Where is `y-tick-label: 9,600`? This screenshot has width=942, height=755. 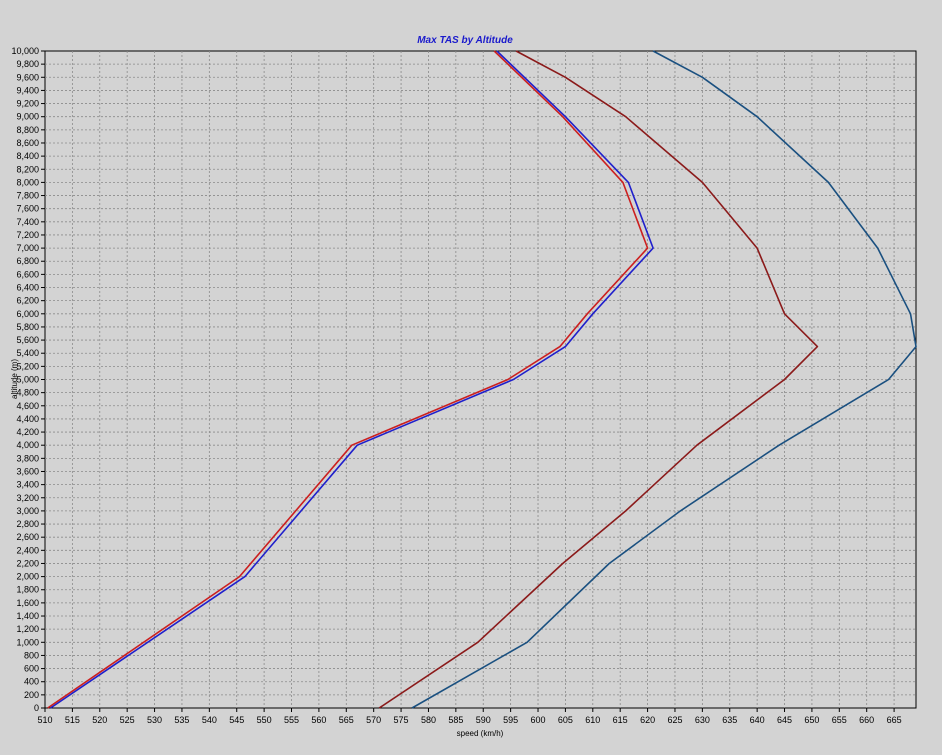 y-tick-label: 9,600 is located at coordinates (27, 77).